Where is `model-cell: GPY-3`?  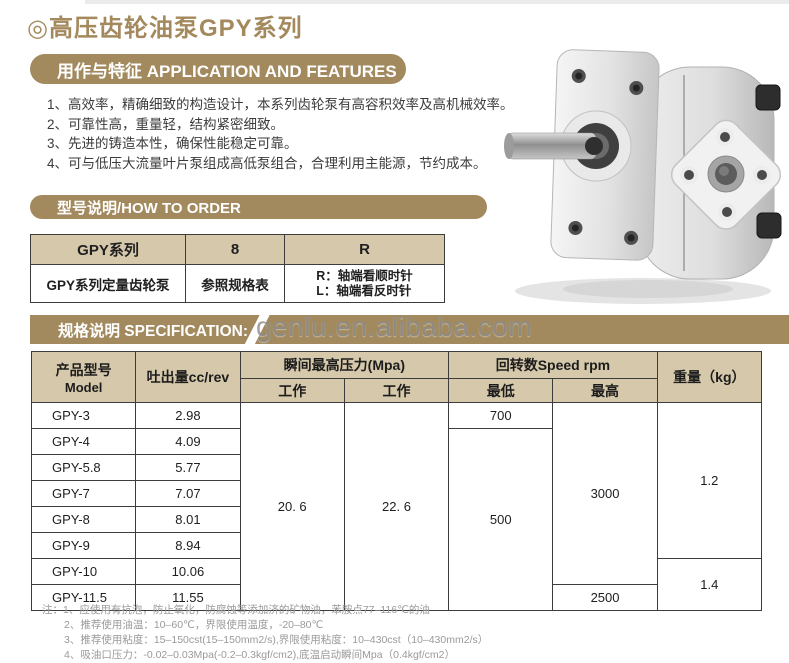
model-cell: GPY-3 is located at coordinates (83, 415).